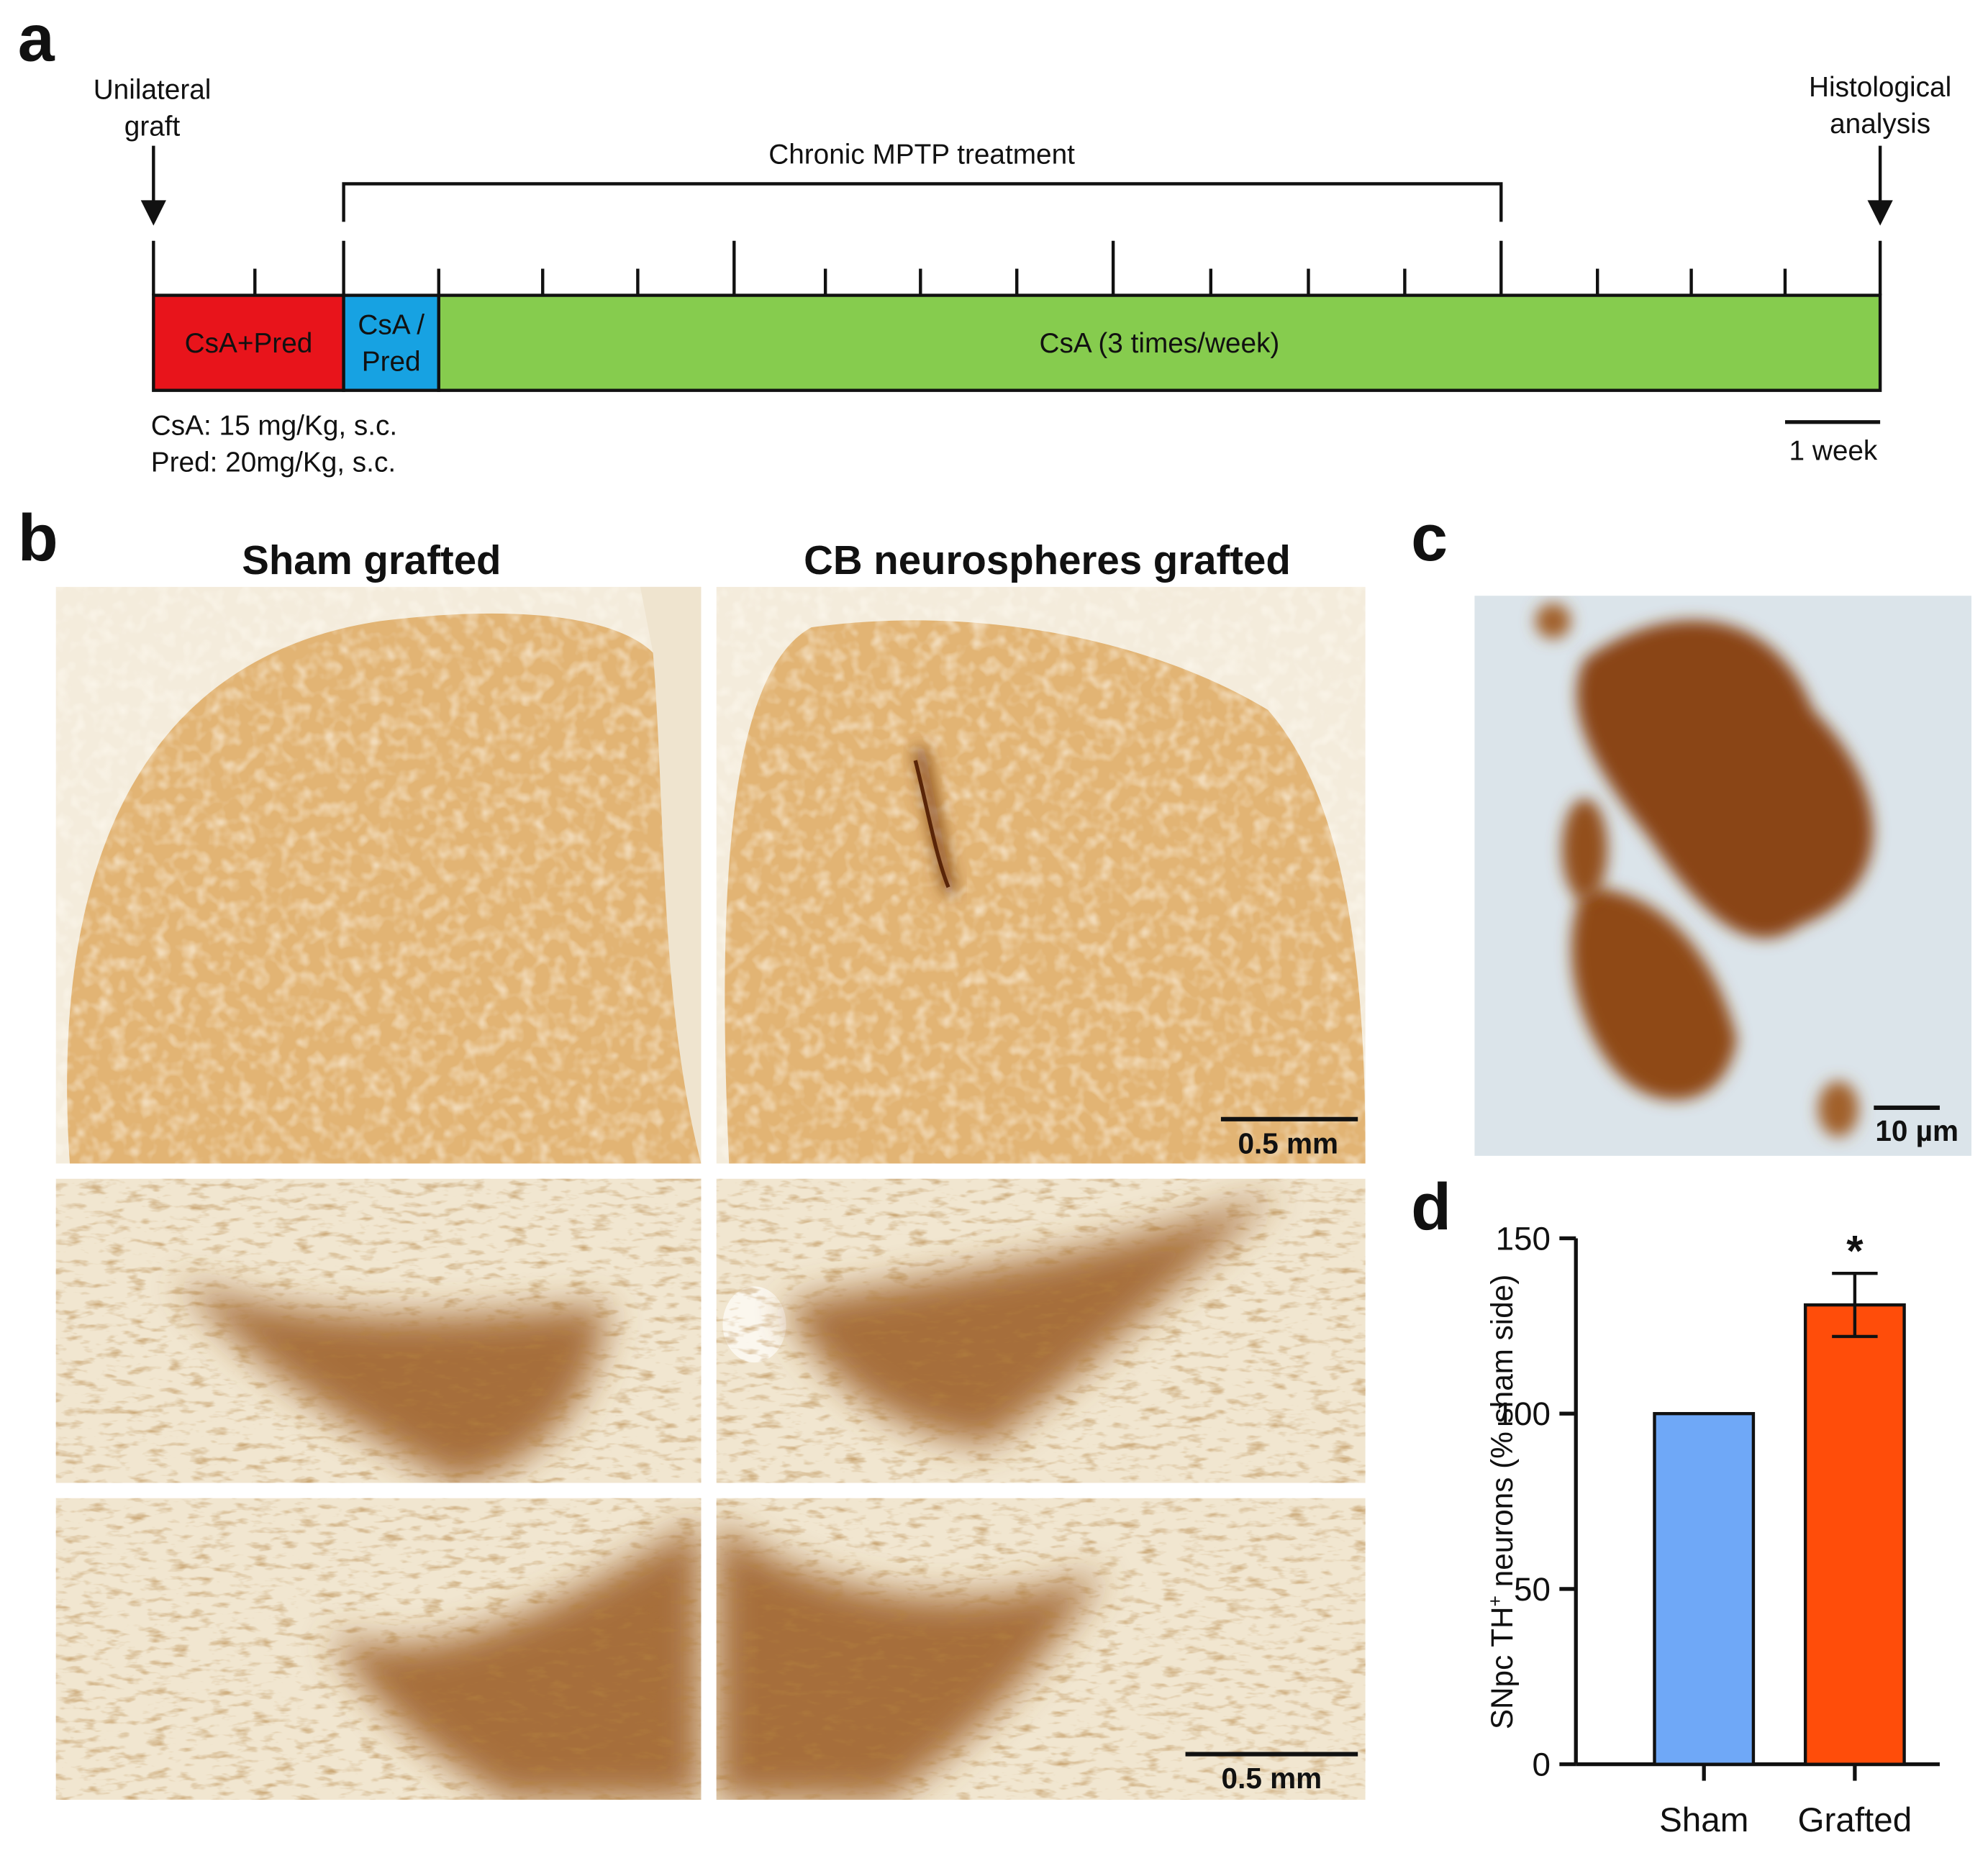 The image size is (1988, 1853). Describe the element at coordinates (1429, 538) in the screenshot. I see `panel-label: c` at that location.